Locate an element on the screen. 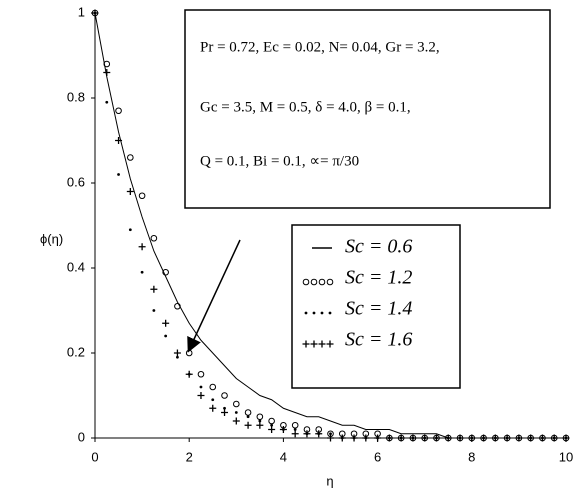 This screenshot has height=496, width=579. legend-label: Sc = 1.6 is located at coordinates (378, 340).